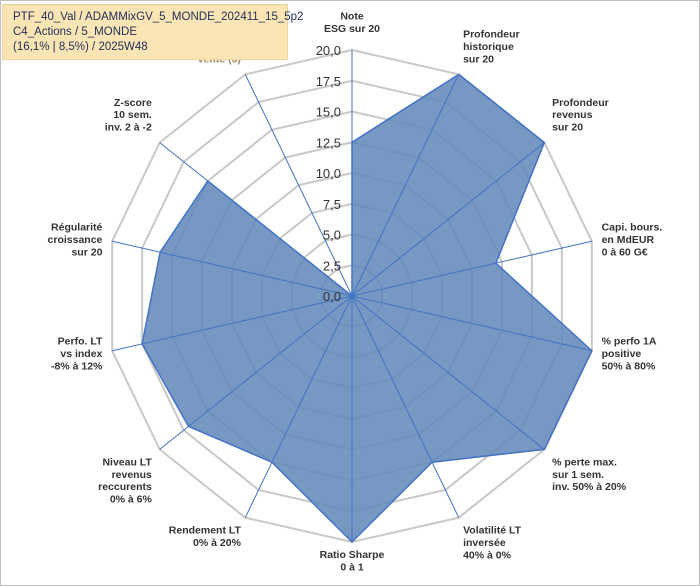 The image size is (700, 586). Describe the element at coordinates (352, 555) in the screenshot. I see `axis-label-line: Ratio Sharpe` at that location.